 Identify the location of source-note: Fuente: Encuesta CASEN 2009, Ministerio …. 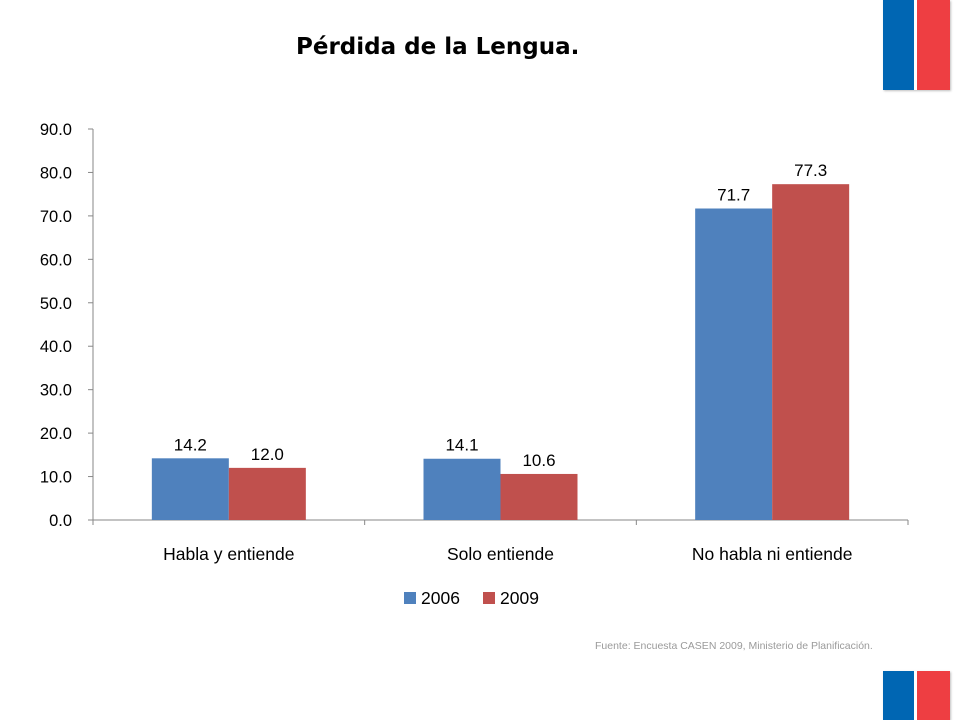
(734, 646).